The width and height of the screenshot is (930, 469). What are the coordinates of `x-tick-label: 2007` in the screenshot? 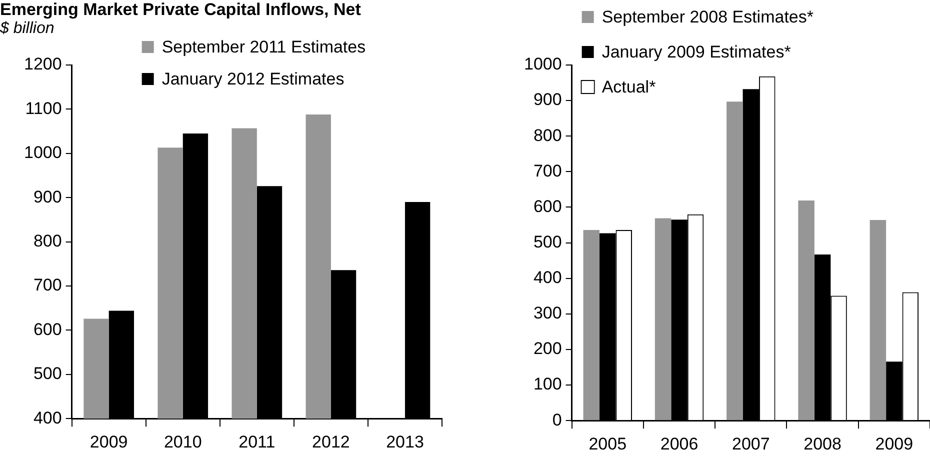 It's located at (751, 444).